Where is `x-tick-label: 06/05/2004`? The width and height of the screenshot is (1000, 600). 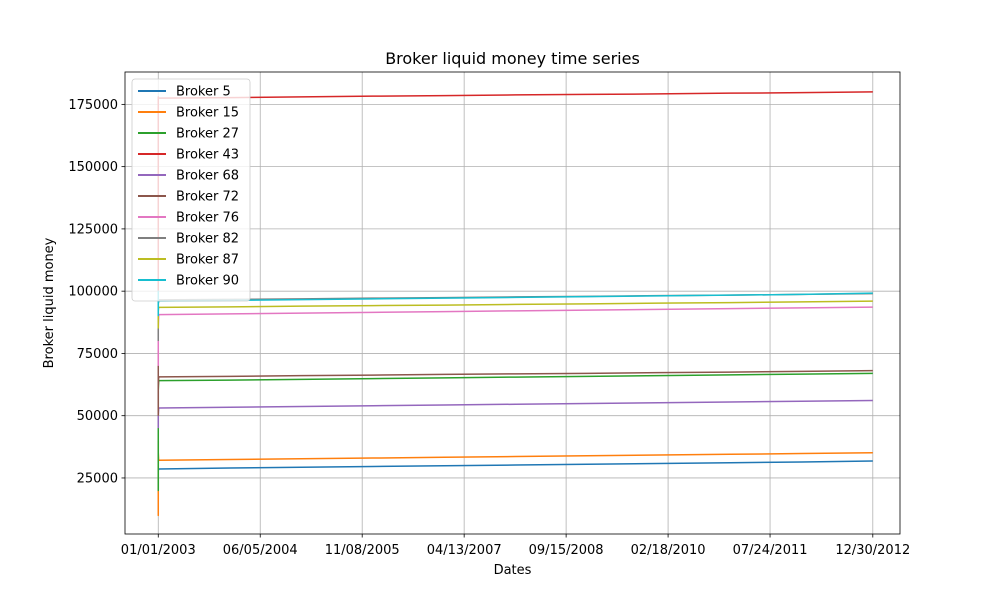
x-tick-label: 06/05/2004 is located at coordinates (260, 550).